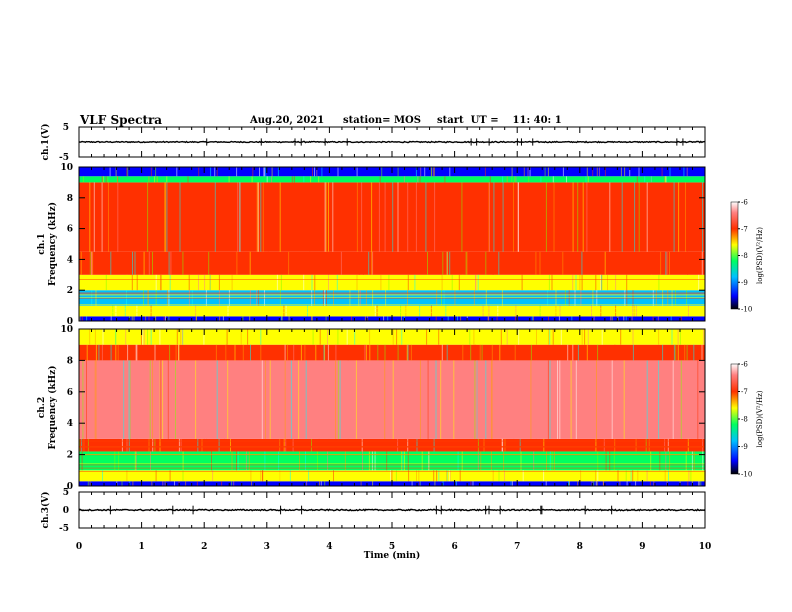 This screenshot has height=612, width=792. What do you see at coordinates (392, 510) in the screenshot?
I see `signal-trace-ch3` at bounding box center [392, 510].